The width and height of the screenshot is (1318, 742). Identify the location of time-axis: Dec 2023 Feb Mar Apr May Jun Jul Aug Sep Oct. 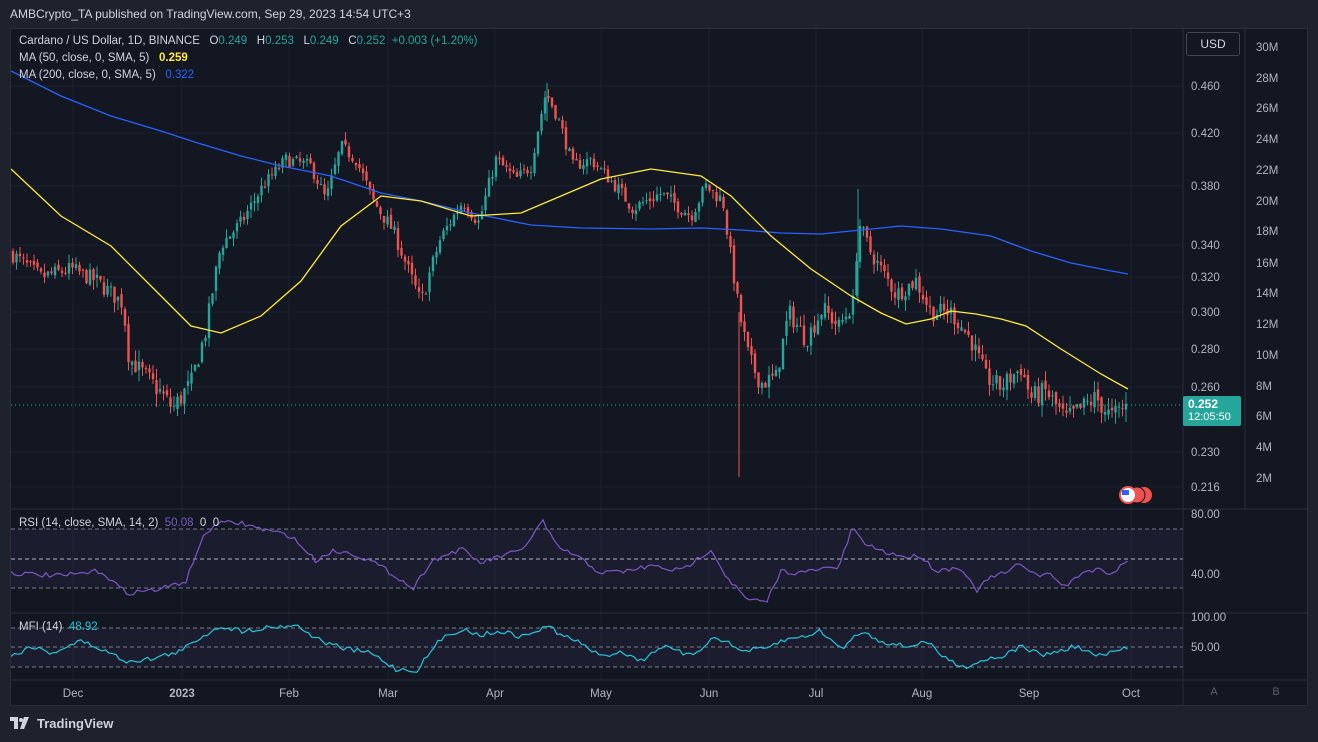
(602, 694).